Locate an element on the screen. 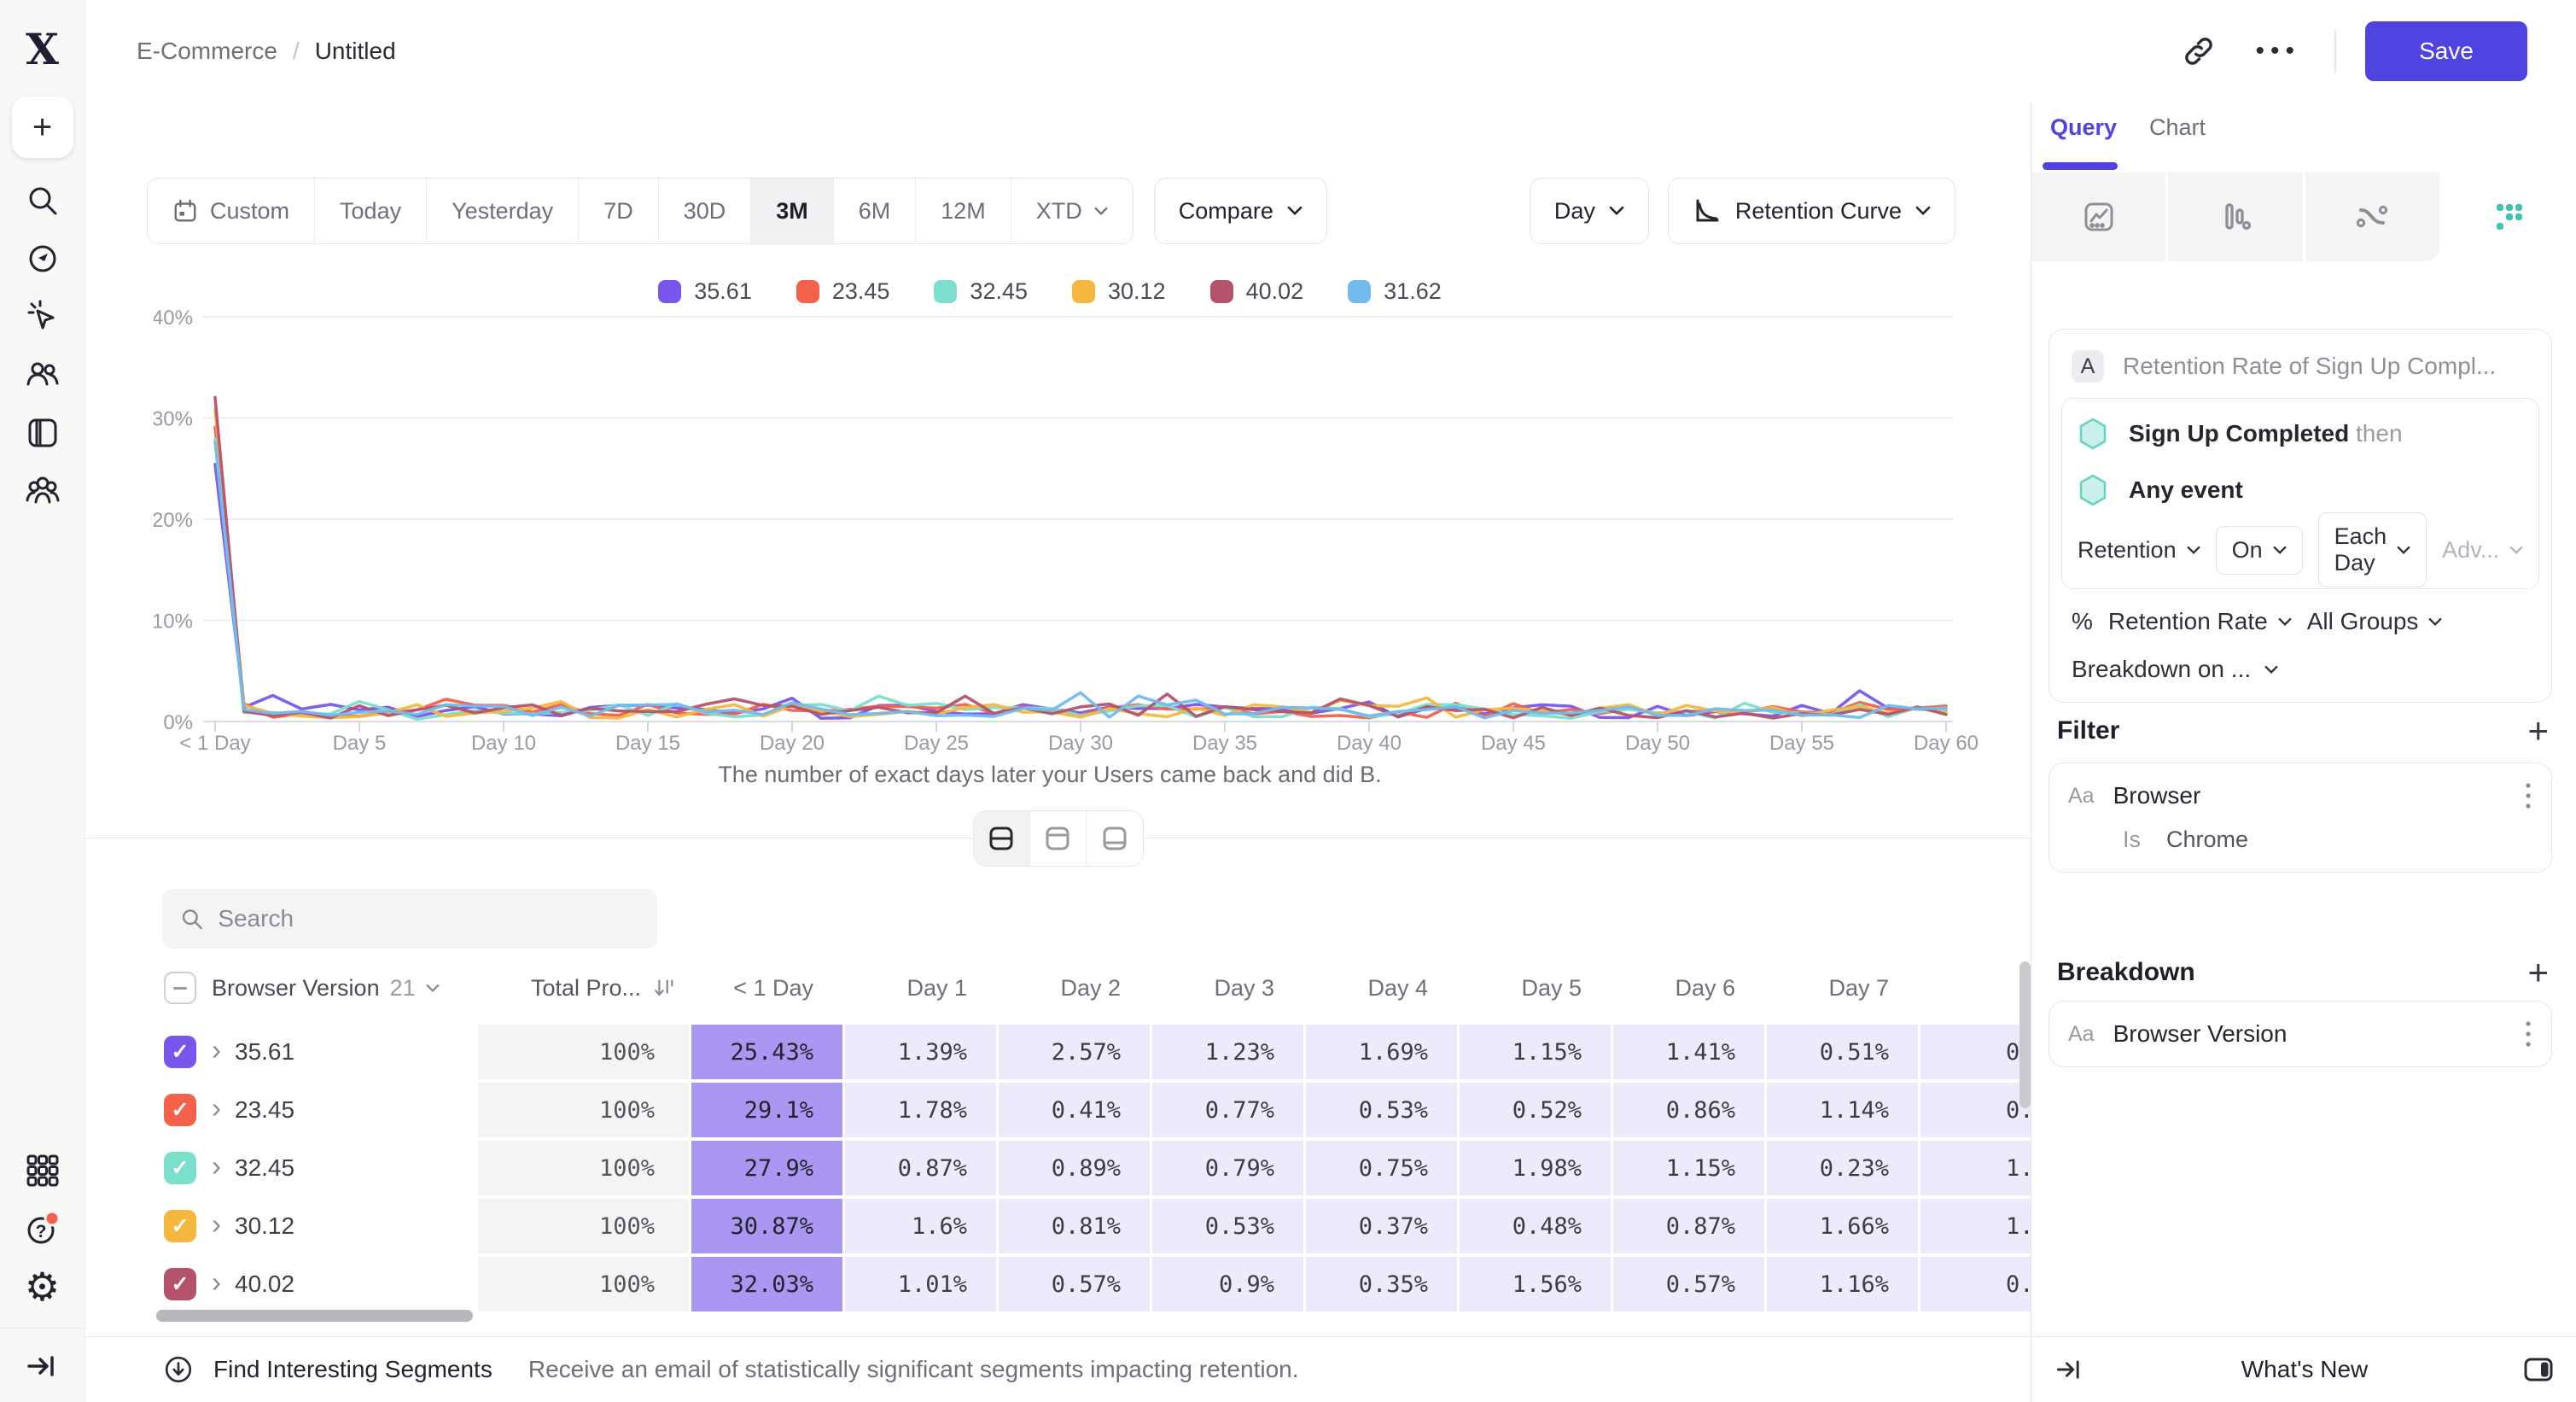 The height and width of the screenshot is (1402, 2576). on-dropdown: On is located at coordinates (2259, 550).